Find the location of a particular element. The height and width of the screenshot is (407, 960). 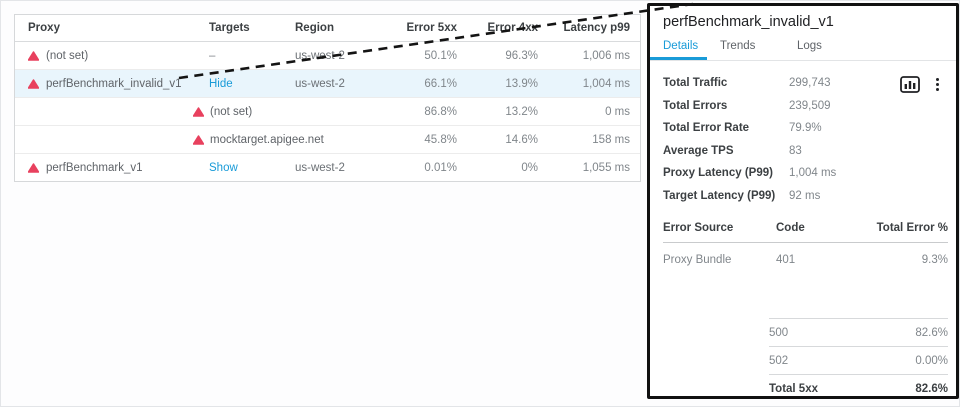

error-5xx-cell: 66.1% is located at coordinates (440, 83).